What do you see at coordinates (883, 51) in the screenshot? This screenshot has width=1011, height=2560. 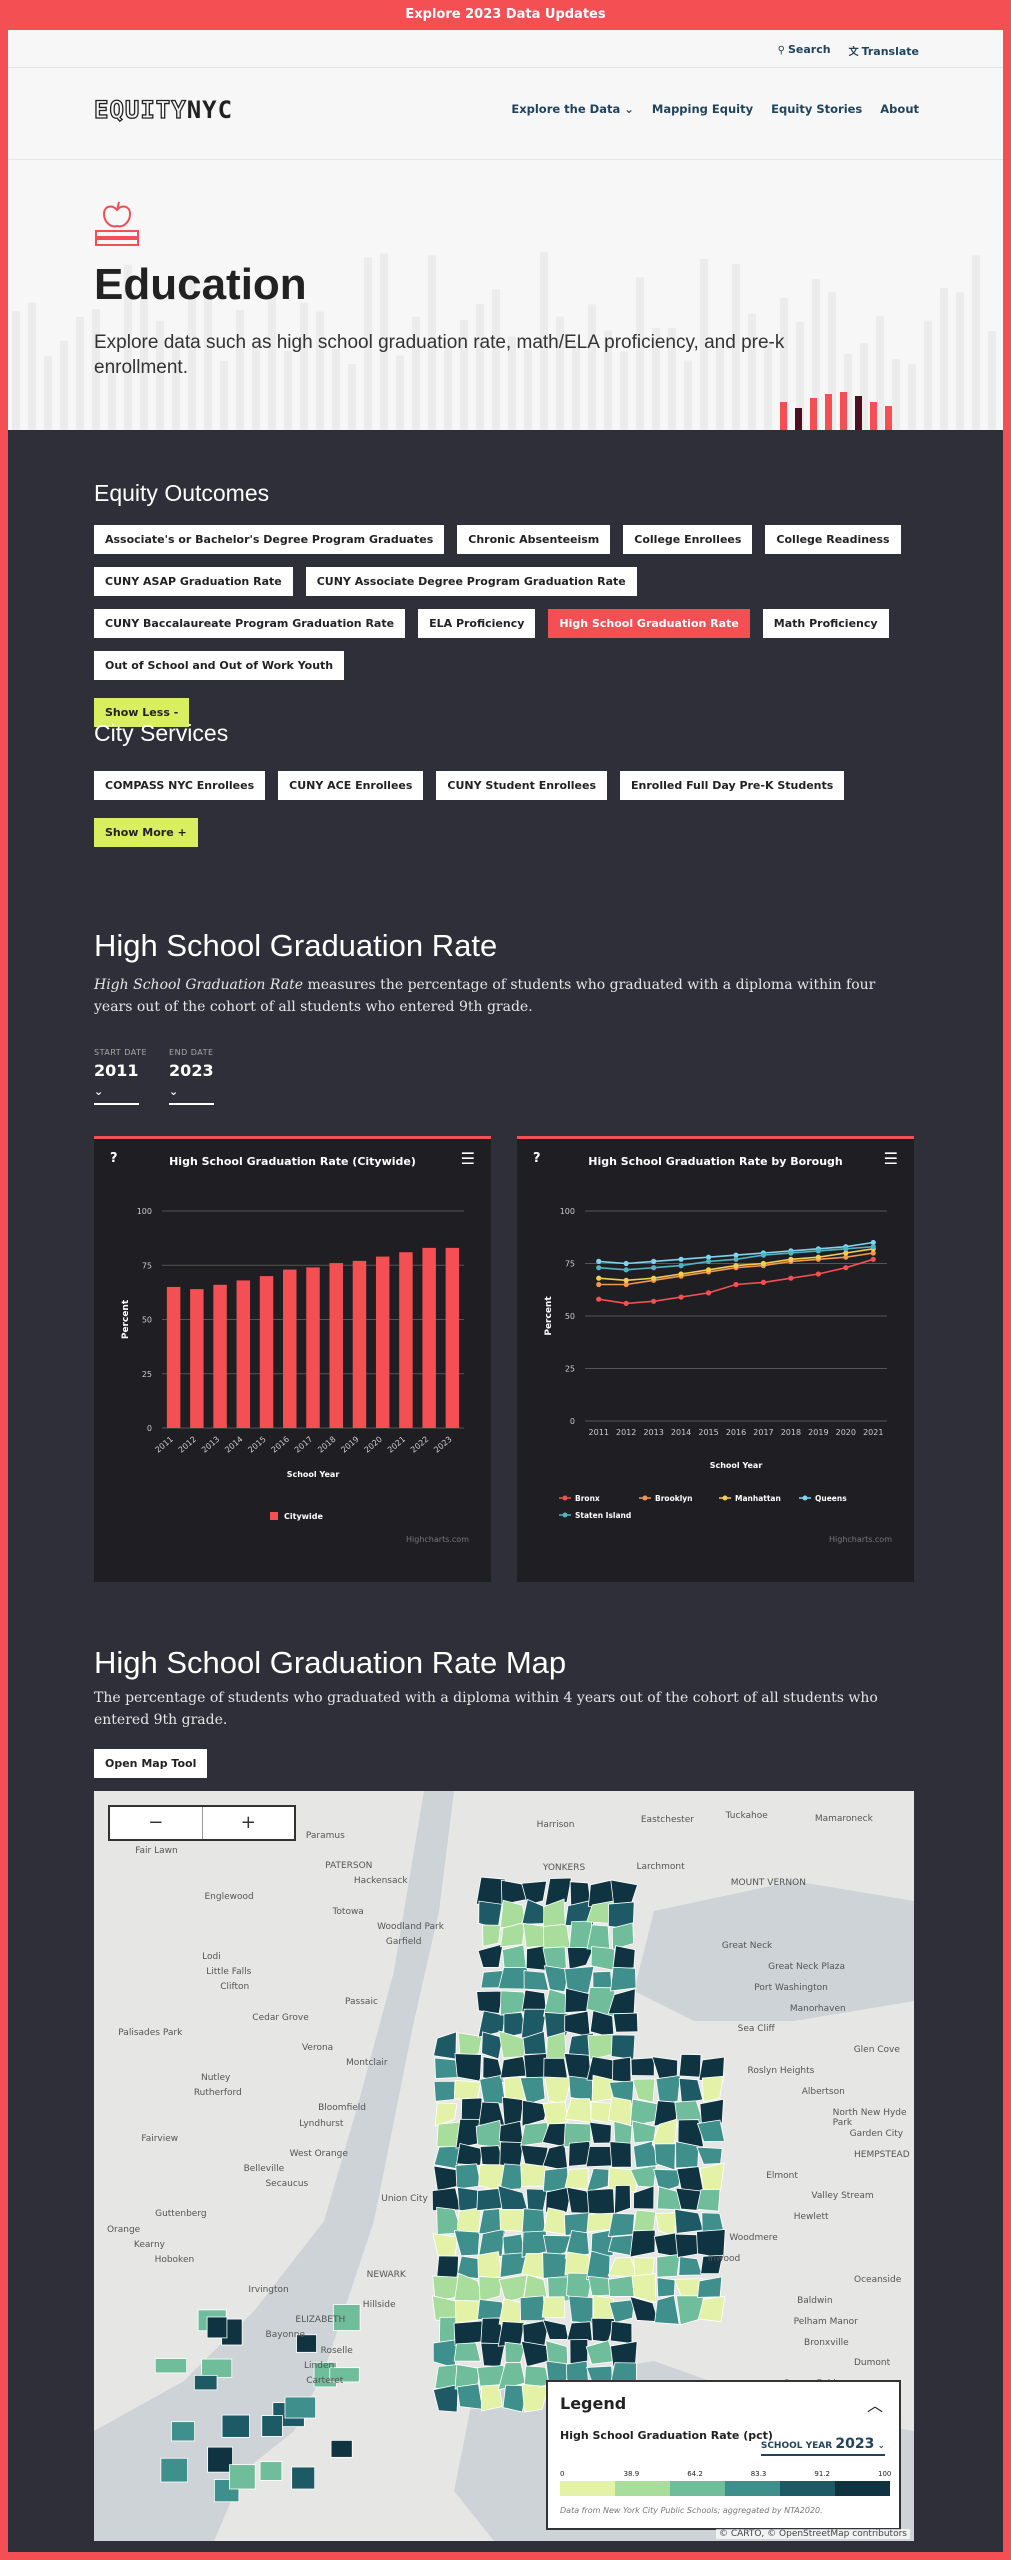 I see `translate-link: 文 Translate` at bounding box center [883, 51].